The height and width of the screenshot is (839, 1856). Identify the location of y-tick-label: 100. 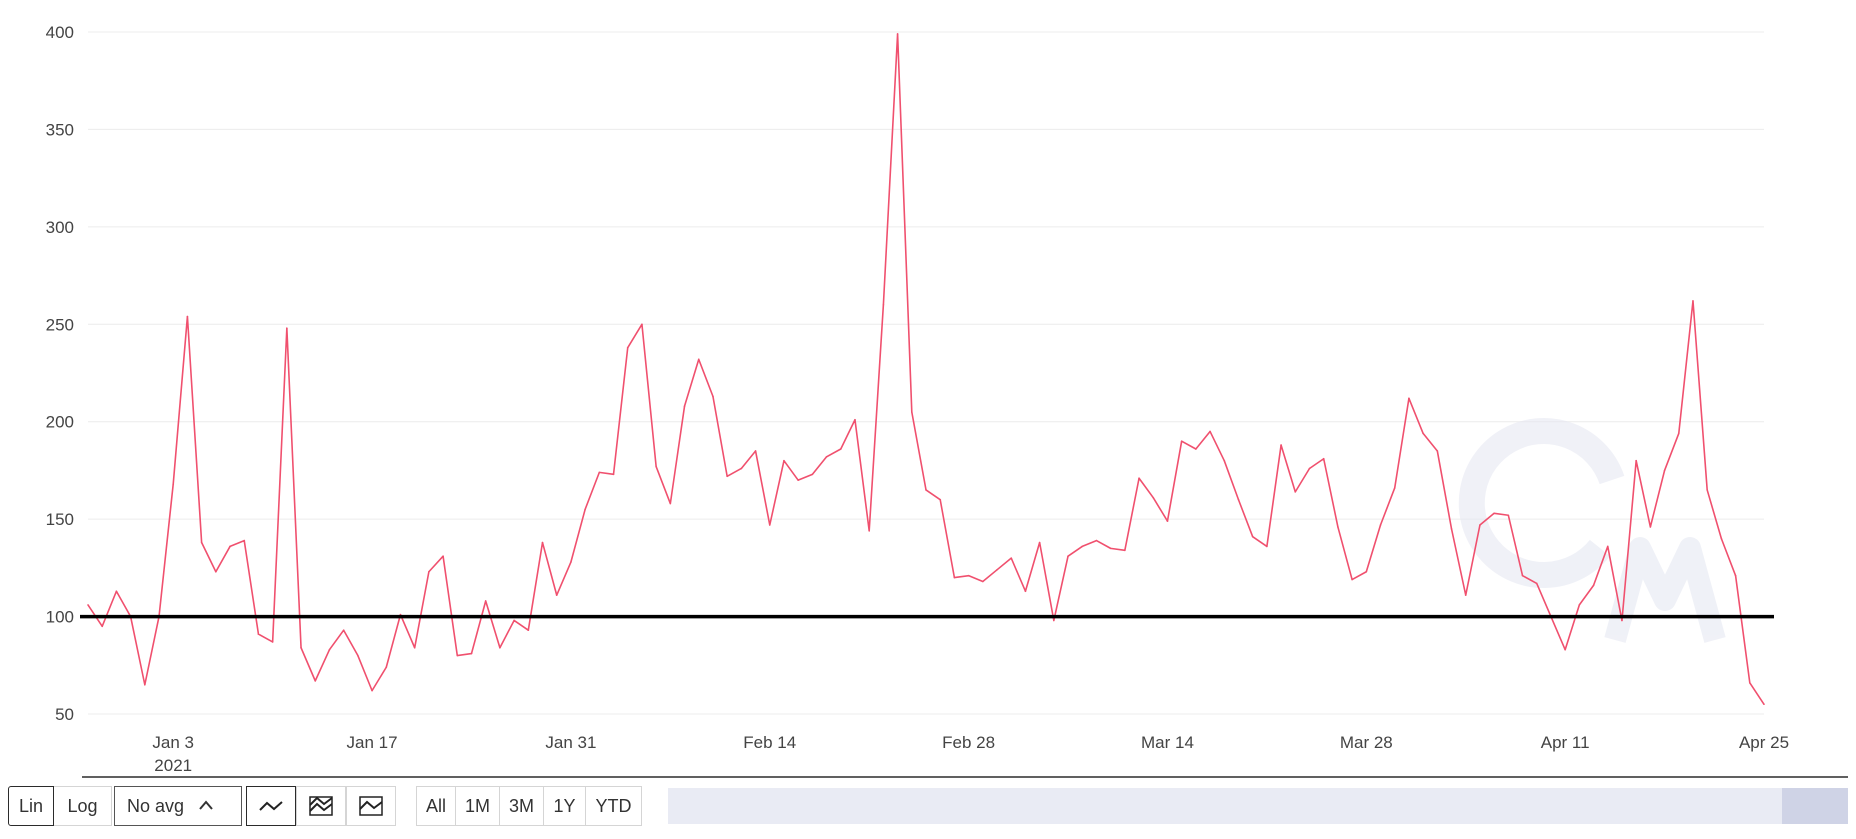
(60, 617).